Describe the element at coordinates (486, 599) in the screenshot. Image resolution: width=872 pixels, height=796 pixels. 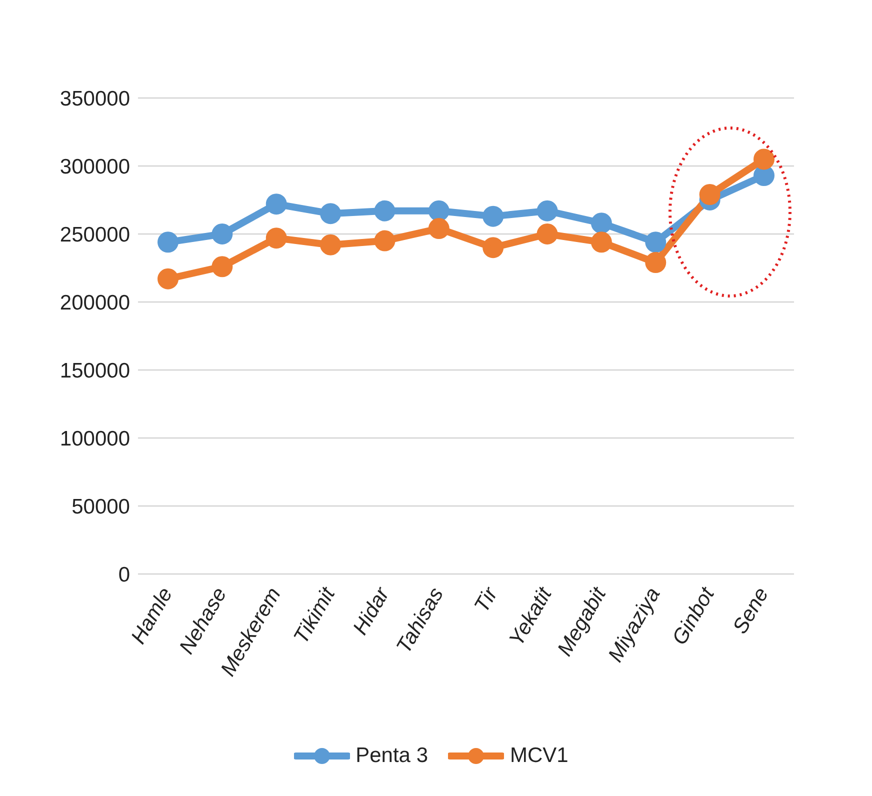
I see `x-tick-label: Tir` at that location.